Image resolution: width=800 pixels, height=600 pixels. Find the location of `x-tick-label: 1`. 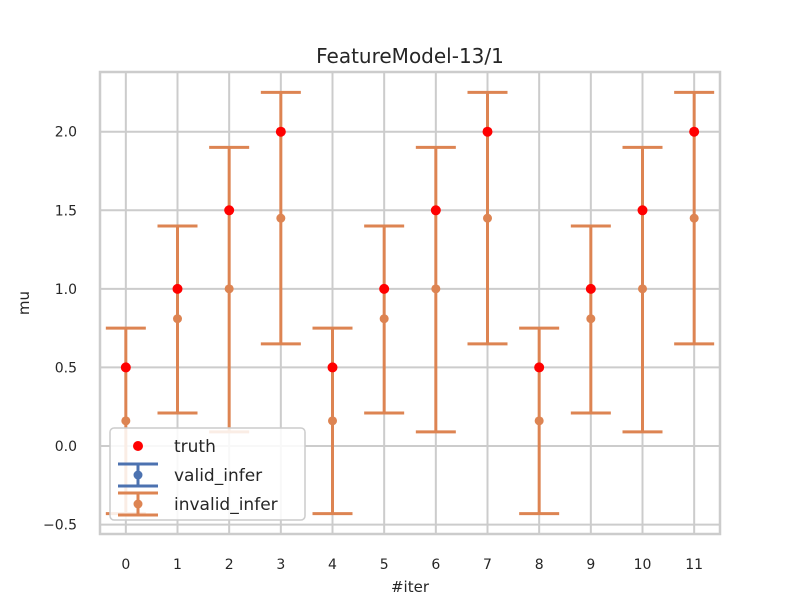

x-tick-label: 1 is located at coordinates (177, 565).